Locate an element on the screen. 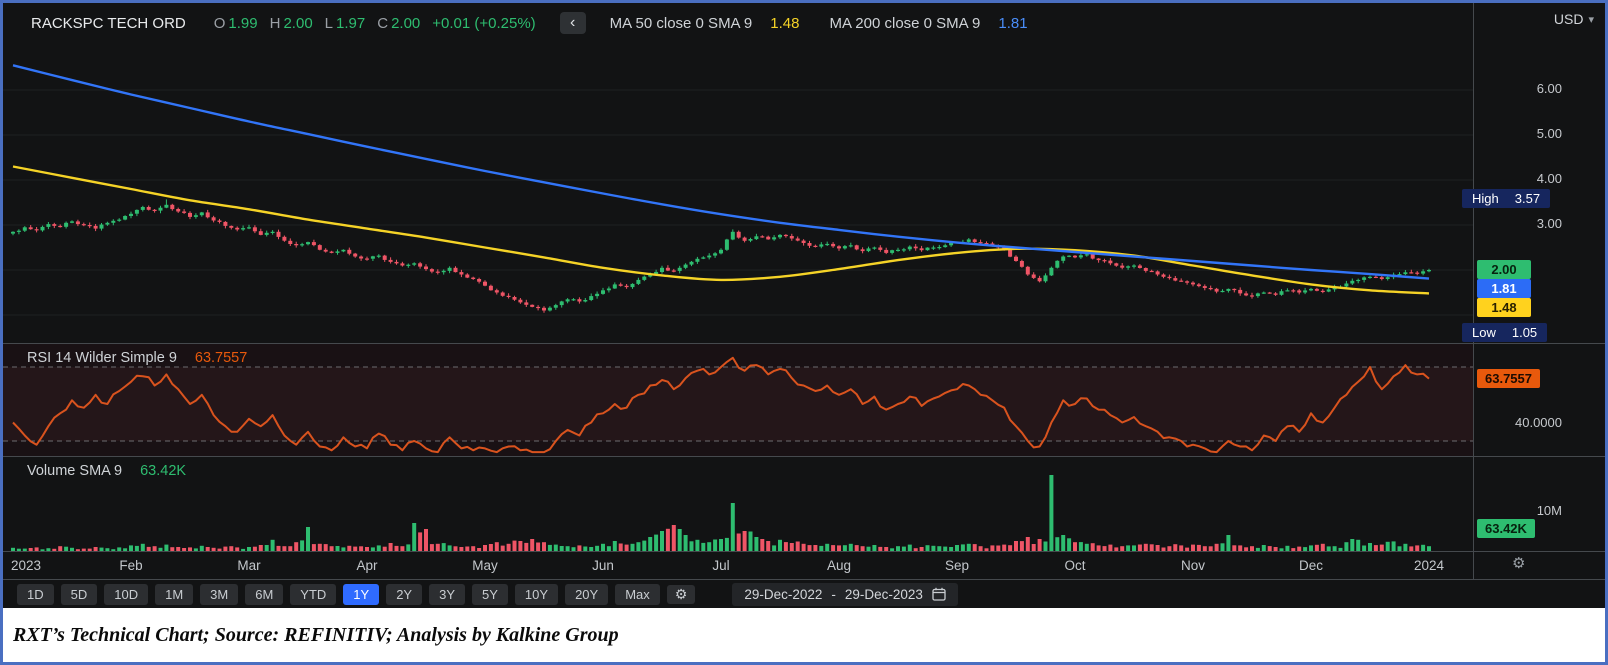 The image size is (1608, 665). x-axis-tick: Apr is located at coordinates (367, 565).